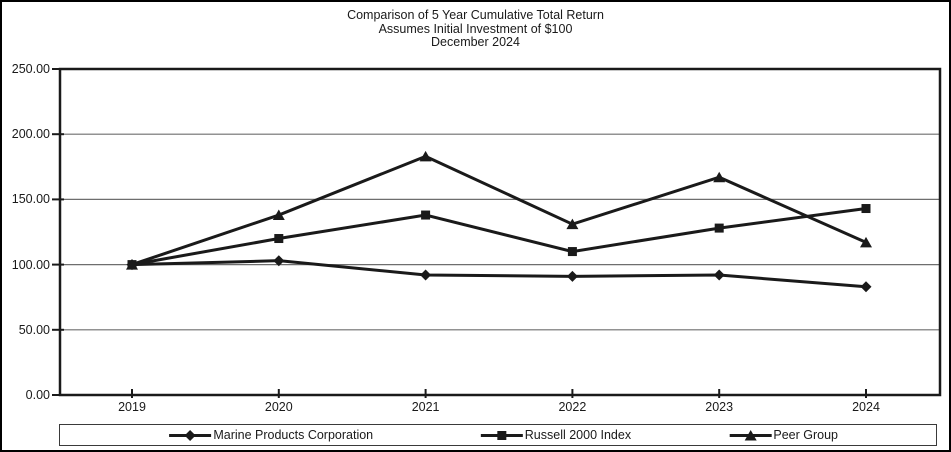 Image resolution: width=951 pixels, height=452 pixels. I want to click on legend-entry-russell-2000: Russell 2000 Index, so click(555, 435).